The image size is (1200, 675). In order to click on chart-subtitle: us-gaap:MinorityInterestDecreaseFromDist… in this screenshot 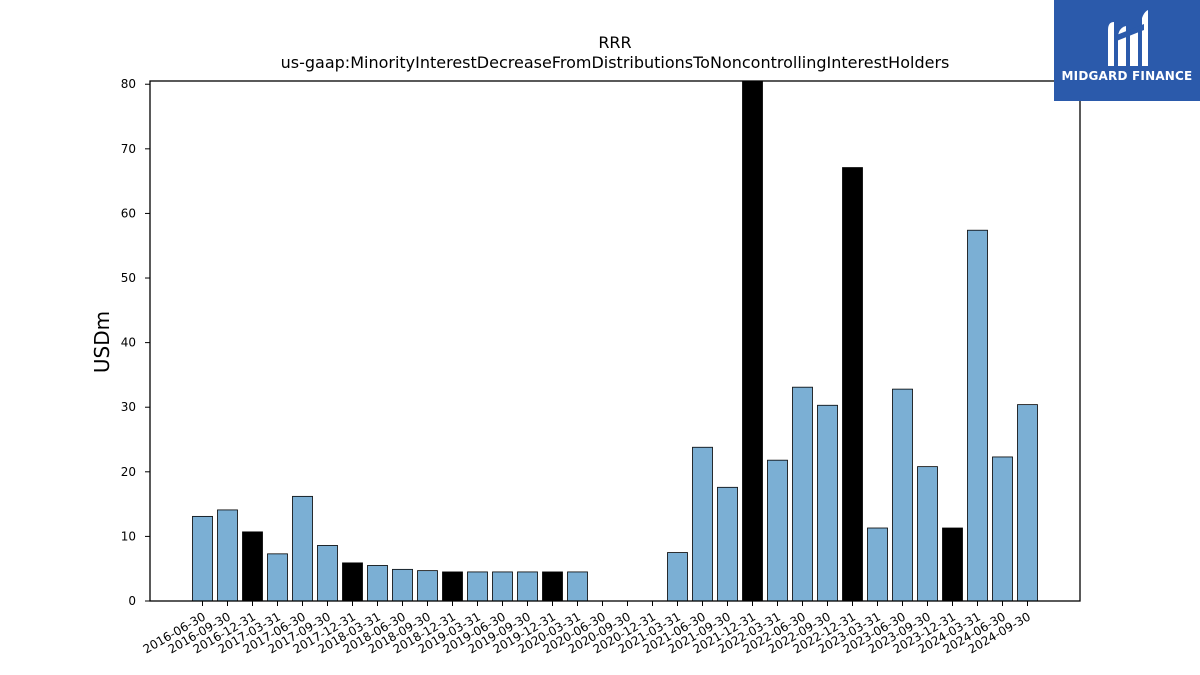, I will do `click(615, 62)`.